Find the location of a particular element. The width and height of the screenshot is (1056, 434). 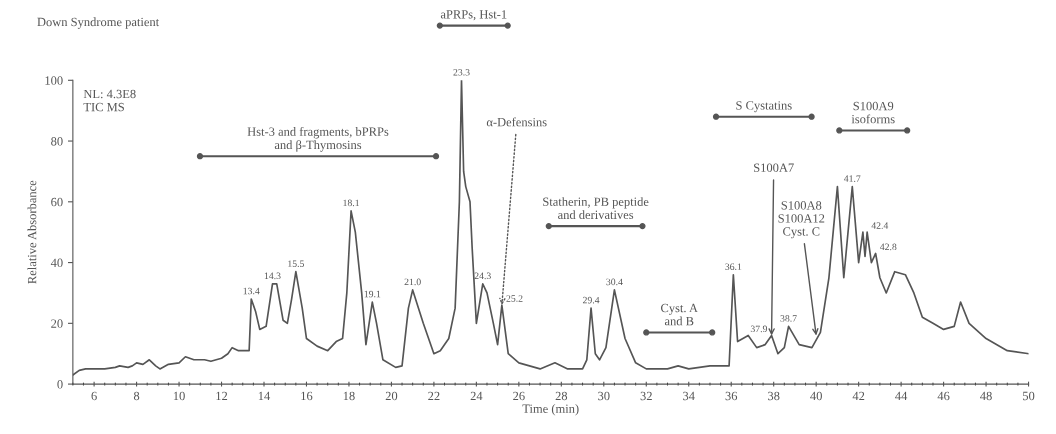

annotation: 15.5 is located at coordinates (296, 263).